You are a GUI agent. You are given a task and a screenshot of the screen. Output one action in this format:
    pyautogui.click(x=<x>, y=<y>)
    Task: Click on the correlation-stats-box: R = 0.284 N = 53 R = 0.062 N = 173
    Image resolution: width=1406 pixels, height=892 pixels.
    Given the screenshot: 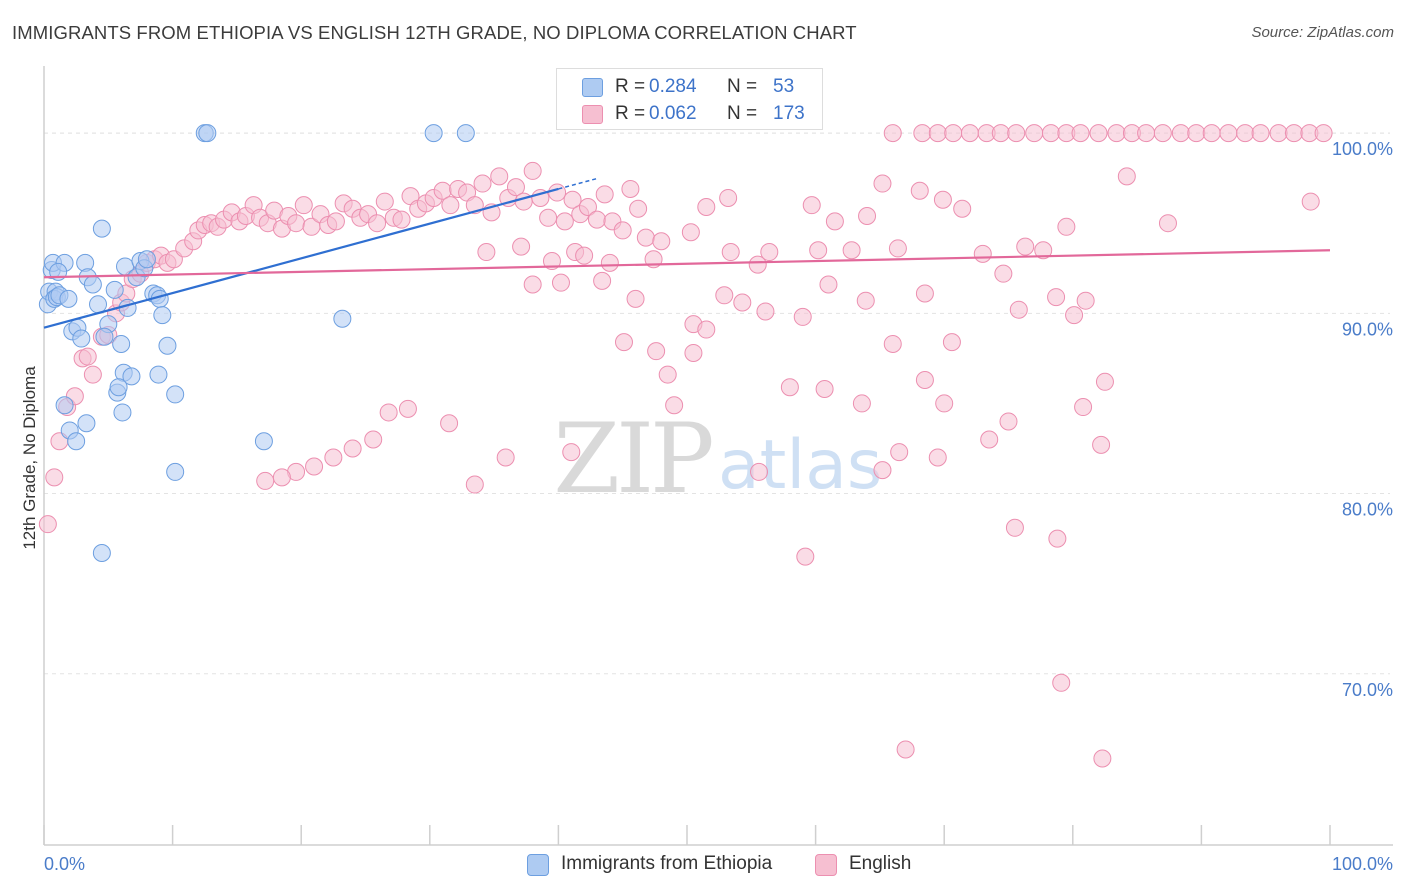 What is the action you would take?
    pyautogui.click(x=689, y=99)
    